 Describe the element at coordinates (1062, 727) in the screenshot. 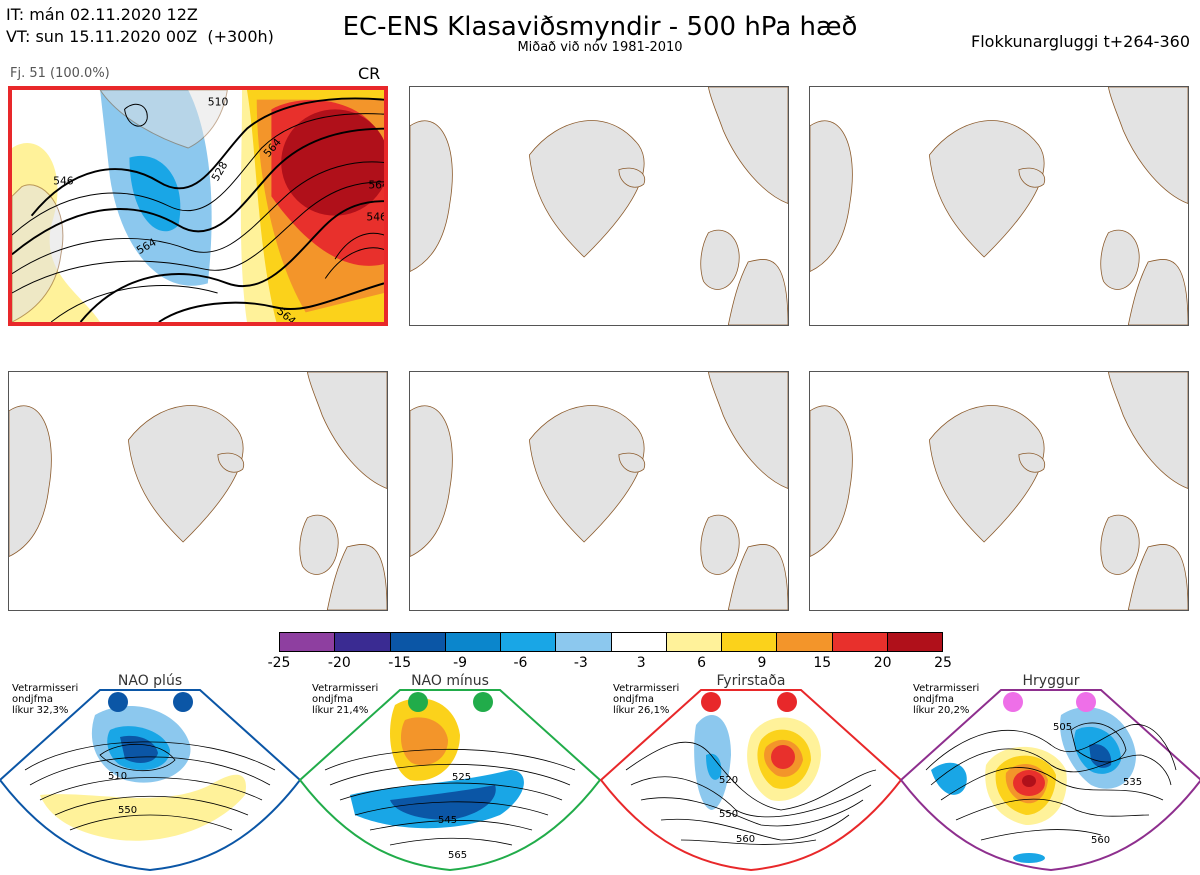

I see `regime-contour-label: 505` at that location.